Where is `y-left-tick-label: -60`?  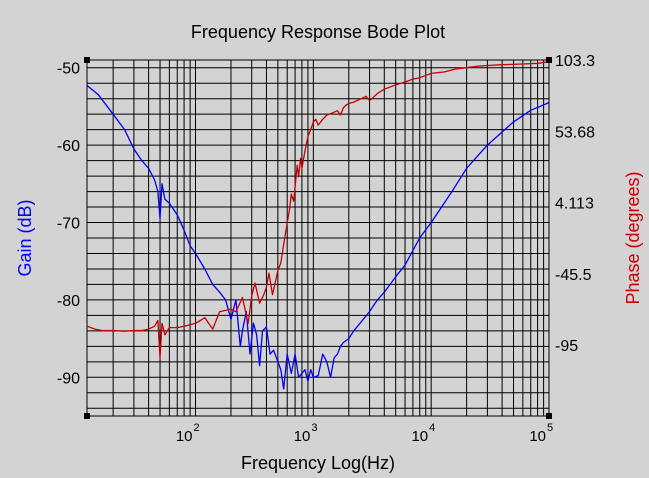 y-left-tick-label: -60 is located at coordinates (68, 146).